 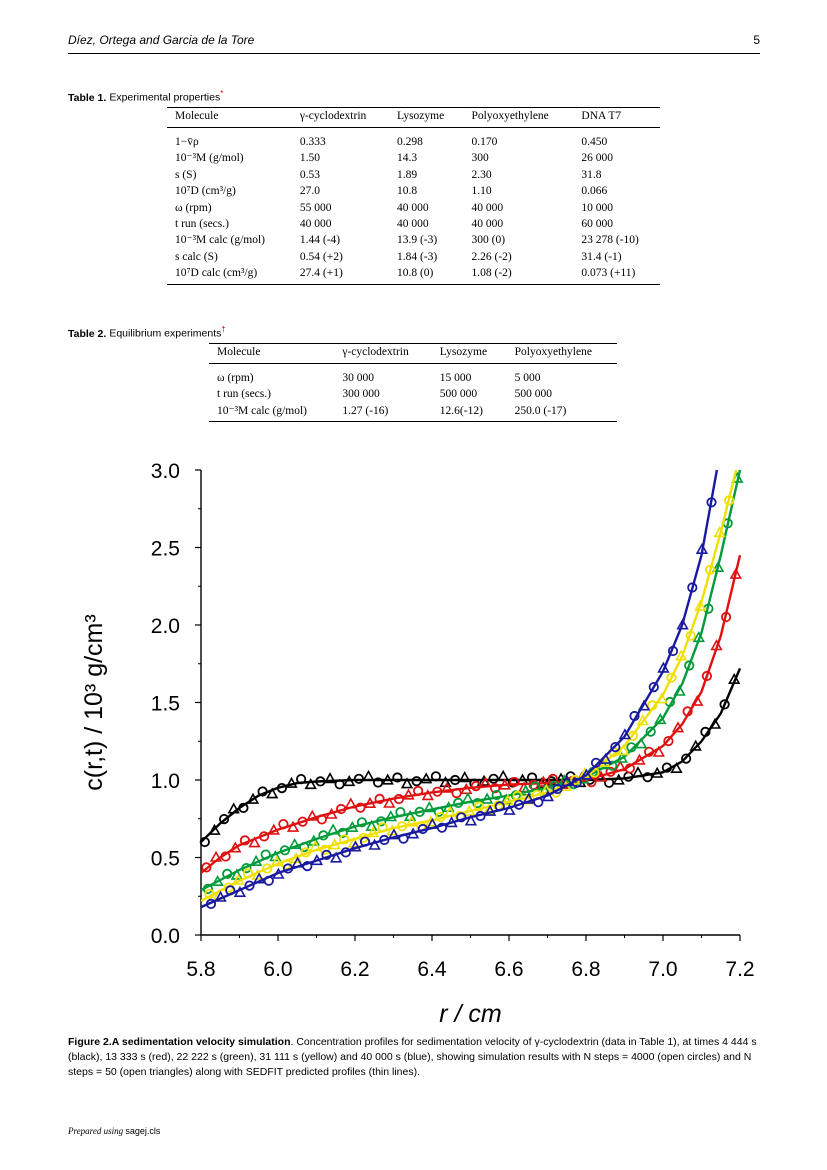 I want to click on table-cell: 1.84 (-3), so click(x=417, y=256).